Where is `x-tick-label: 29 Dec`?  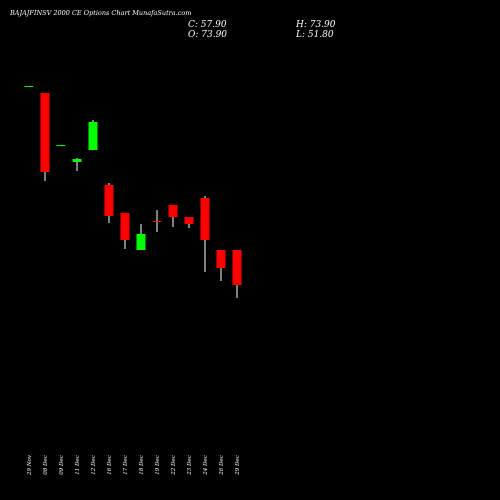 x-tick-label: 29 Dec is located at coordinates (238, 465).